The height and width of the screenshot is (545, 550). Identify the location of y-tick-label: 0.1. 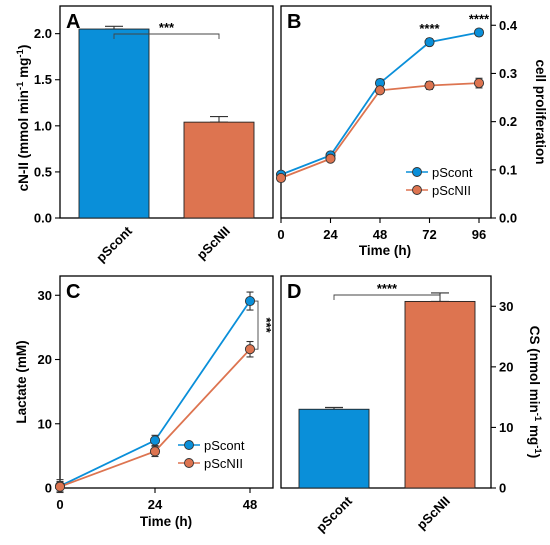
(508, 169).